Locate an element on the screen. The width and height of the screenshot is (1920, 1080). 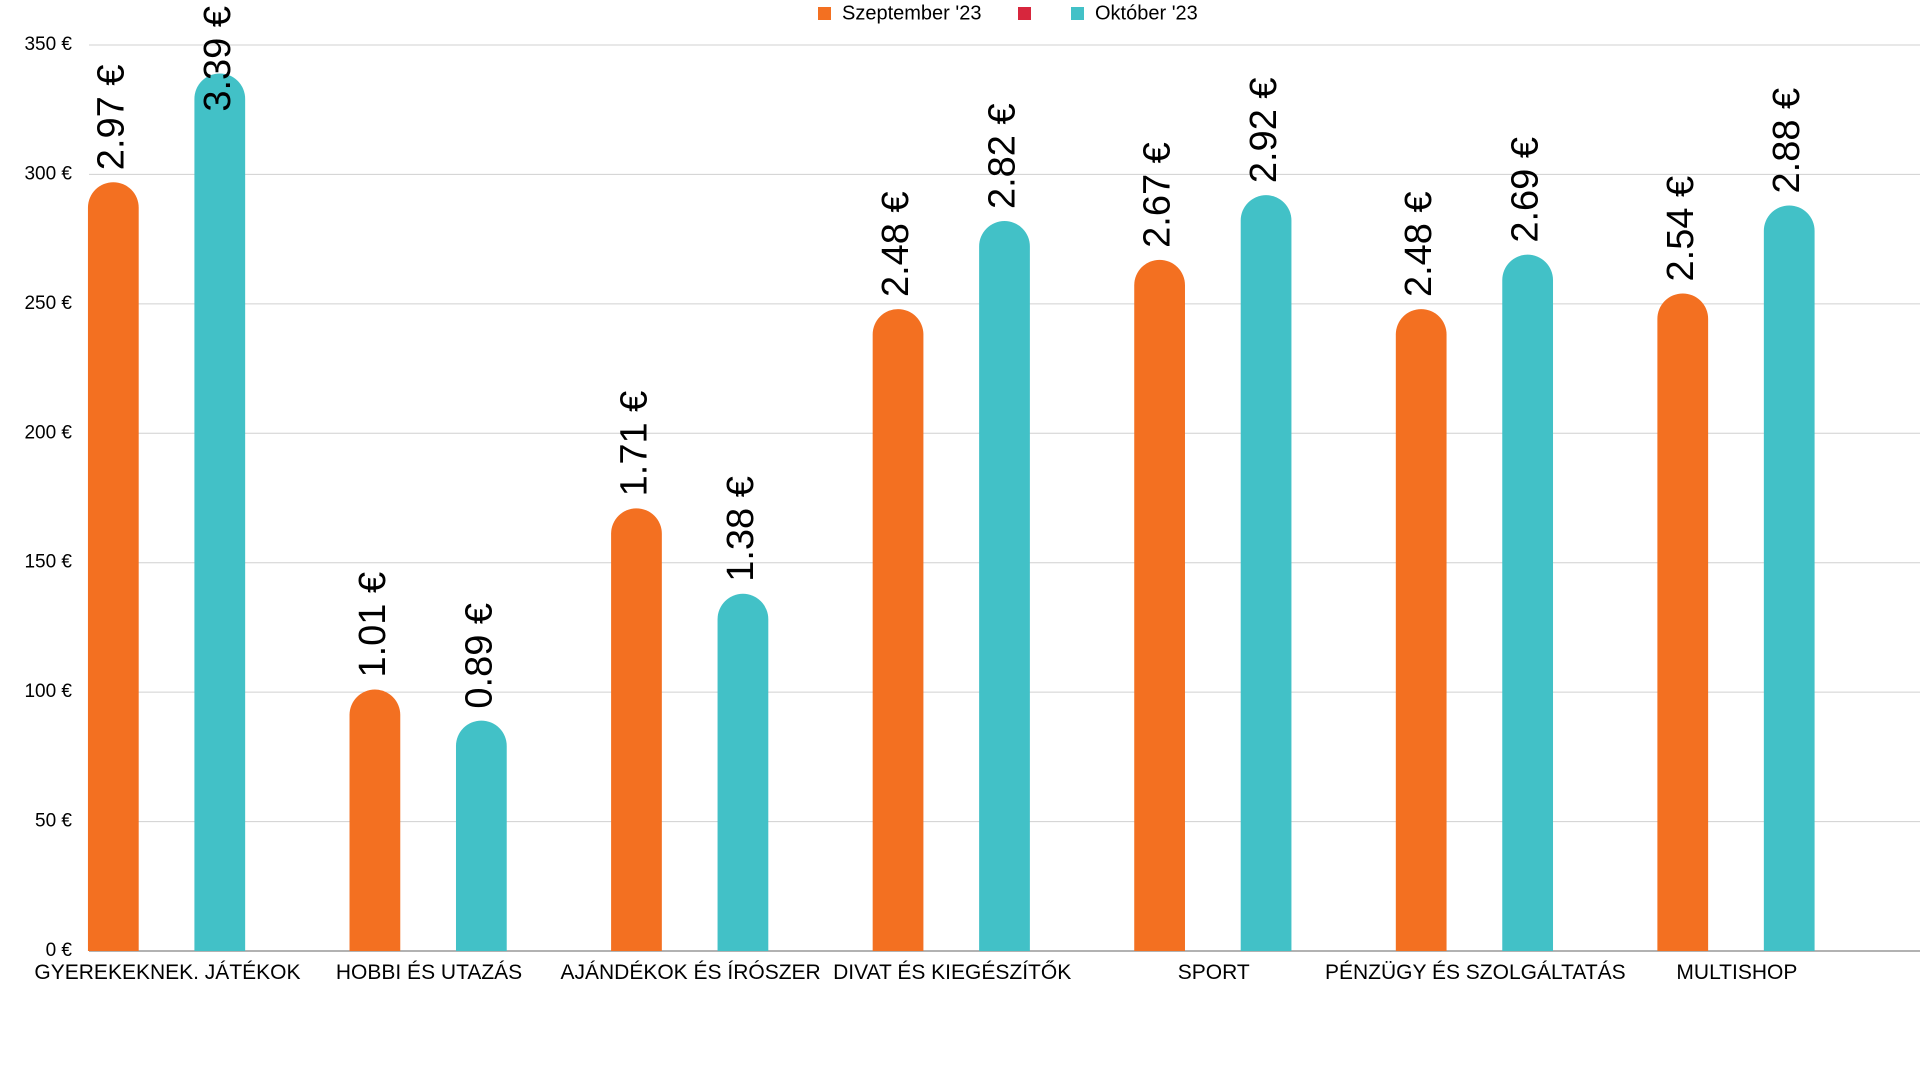
value-label: 2.92 € is located at coordinates (1264, 130).